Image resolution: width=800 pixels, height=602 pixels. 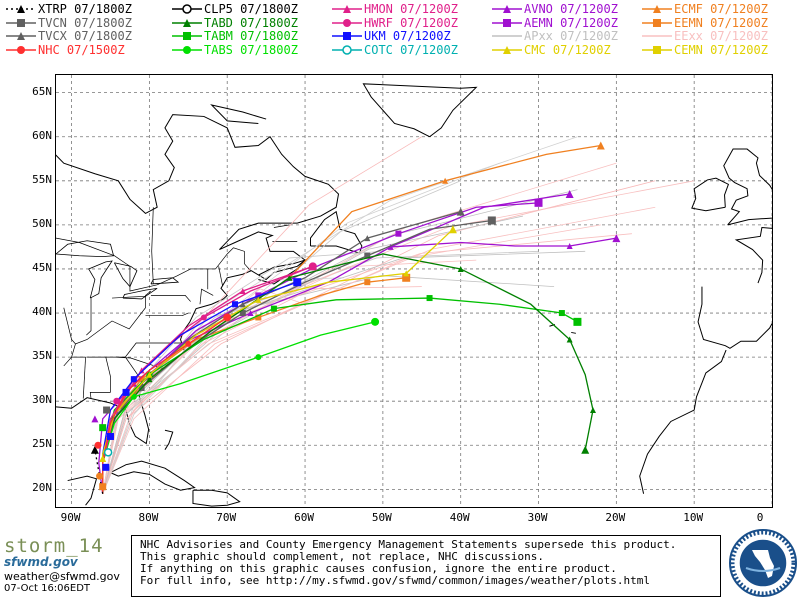 I want to click on legend-label: CMC 07/1200Z, so click(x=567, y=49).